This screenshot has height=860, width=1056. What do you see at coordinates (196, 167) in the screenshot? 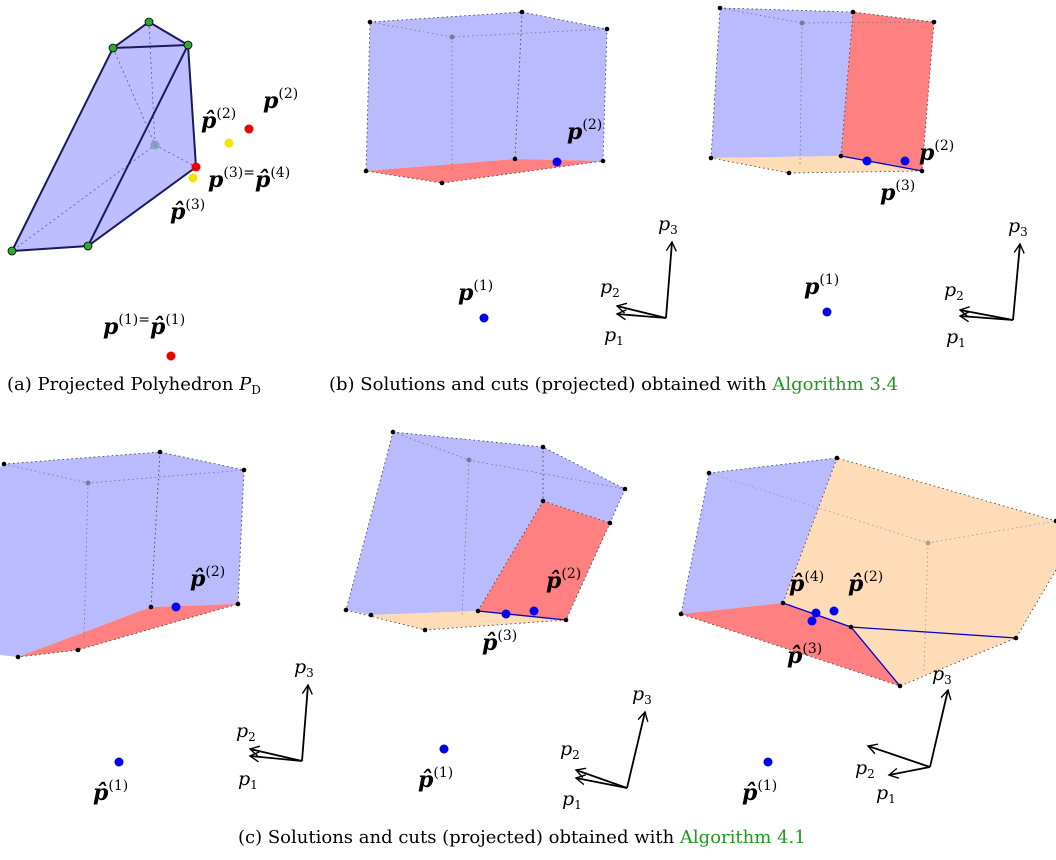
I see `point-p3-red` at bounding box center [196, 167].